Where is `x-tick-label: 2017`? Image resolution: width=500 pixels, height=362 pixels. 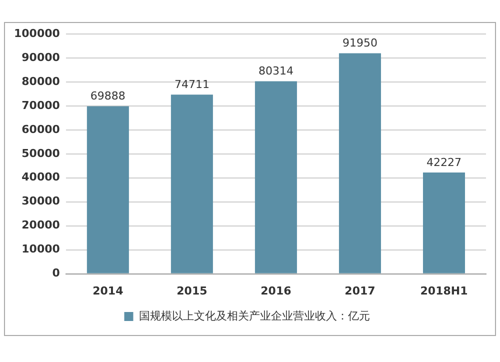
x-tick-label: 2017 is located at coordinates (360, 291).